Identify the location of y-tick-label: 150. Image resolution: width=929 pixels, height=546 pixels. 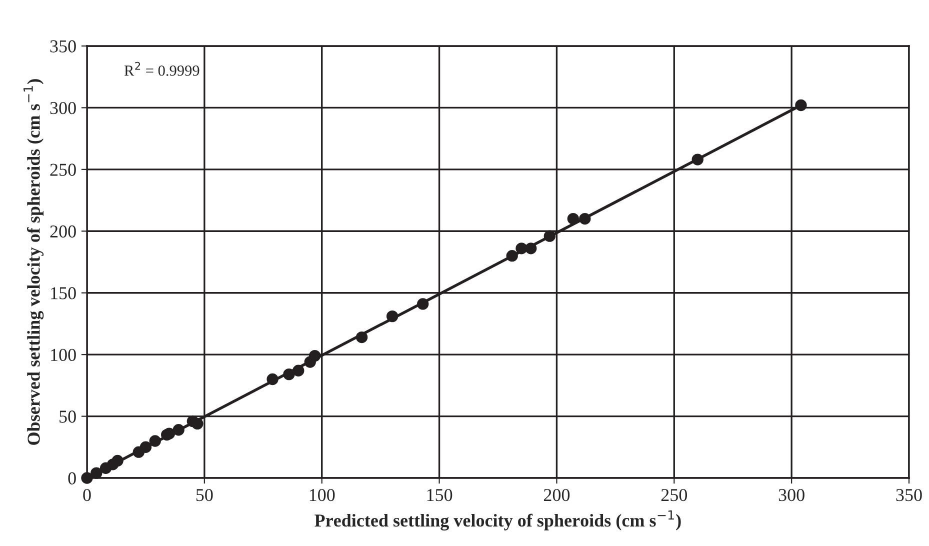
(63, 293).